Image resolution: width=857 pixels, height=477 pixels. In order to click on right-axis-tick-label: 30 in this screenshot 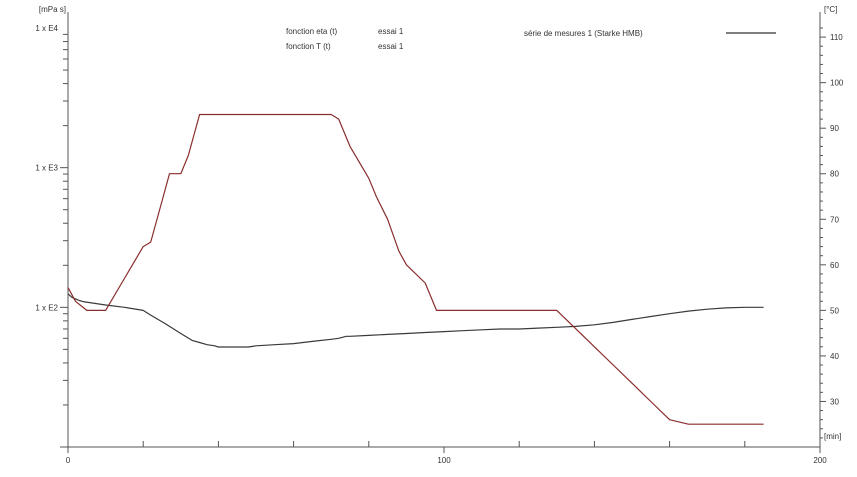, I will do `click(834, 401)`.